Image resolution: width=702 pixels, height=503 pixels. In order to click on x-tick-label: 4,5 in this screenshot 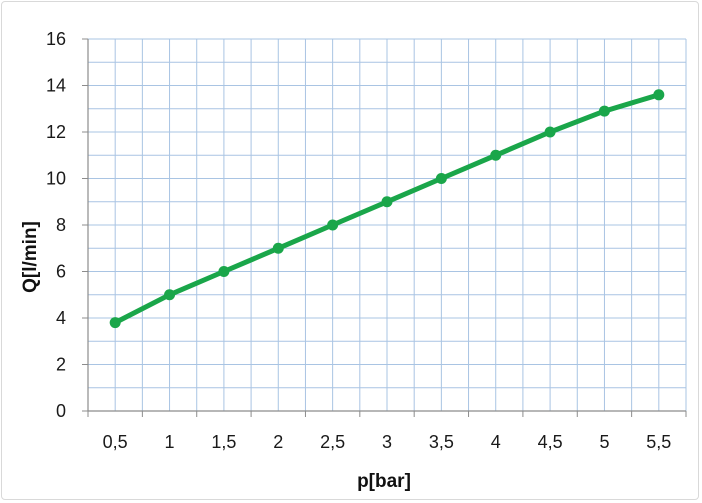, I will do `click(550, 442)`.